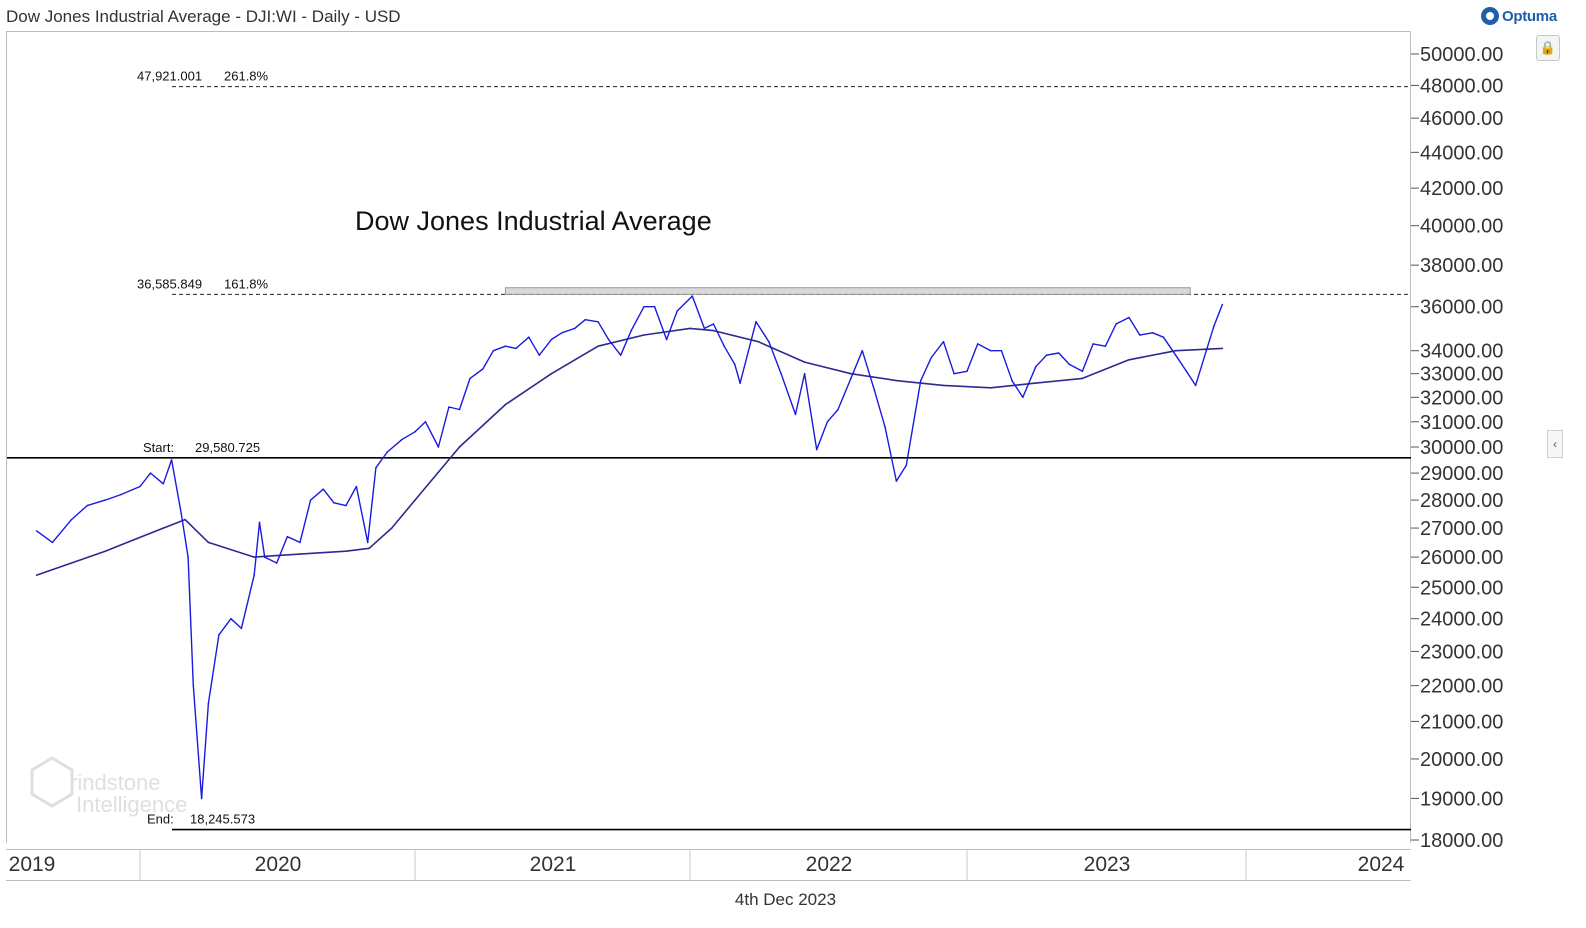  Describe the element at coordinates (158, 447) in the screenshot. I see `level-label-2: Start:` at that location.